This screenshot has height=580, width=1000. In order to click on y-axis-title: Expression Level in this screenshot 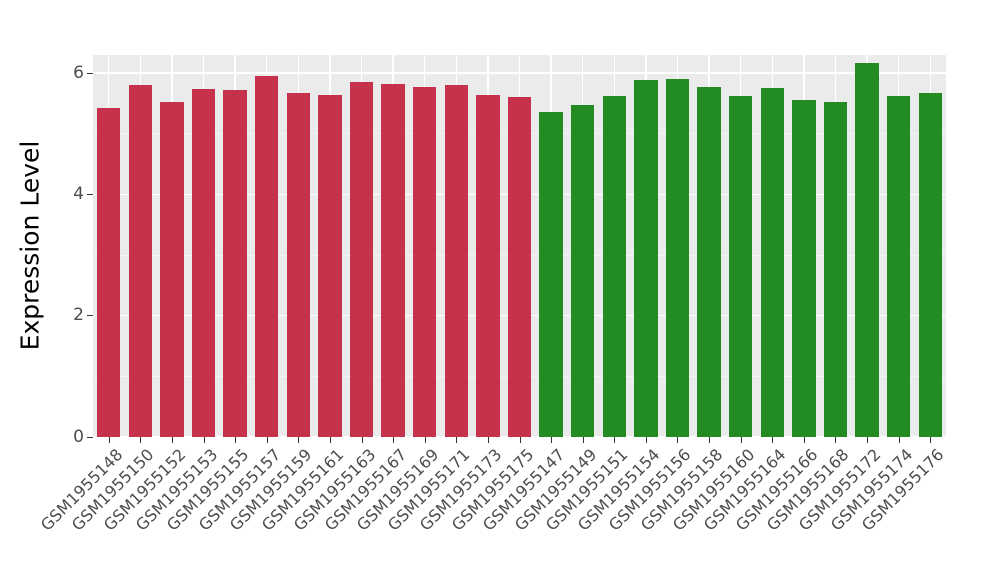, I will do `click(30, 245)`.